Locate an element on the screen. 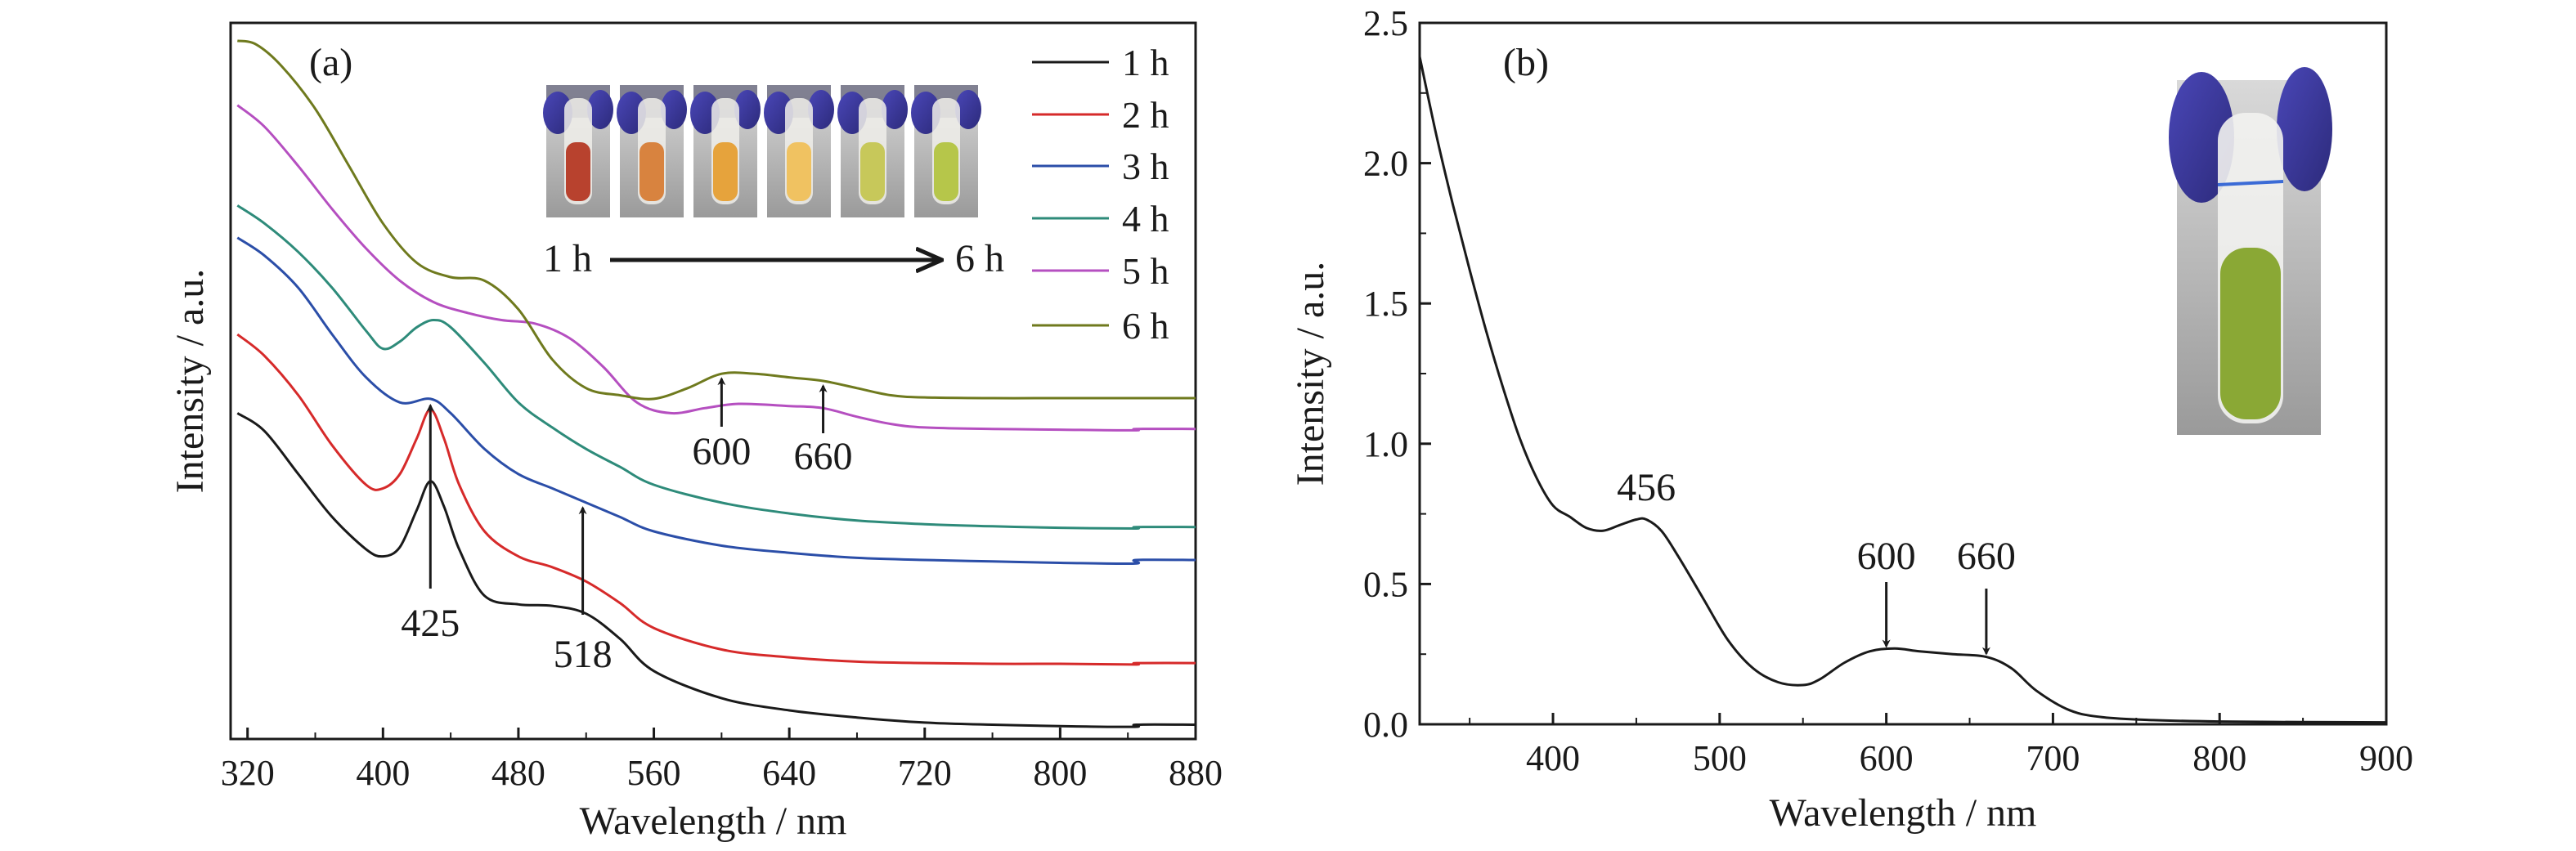 The image size is (2576, 851). panel-a-annotations: 425 518 600 660 is located at coordinates (627, 526).